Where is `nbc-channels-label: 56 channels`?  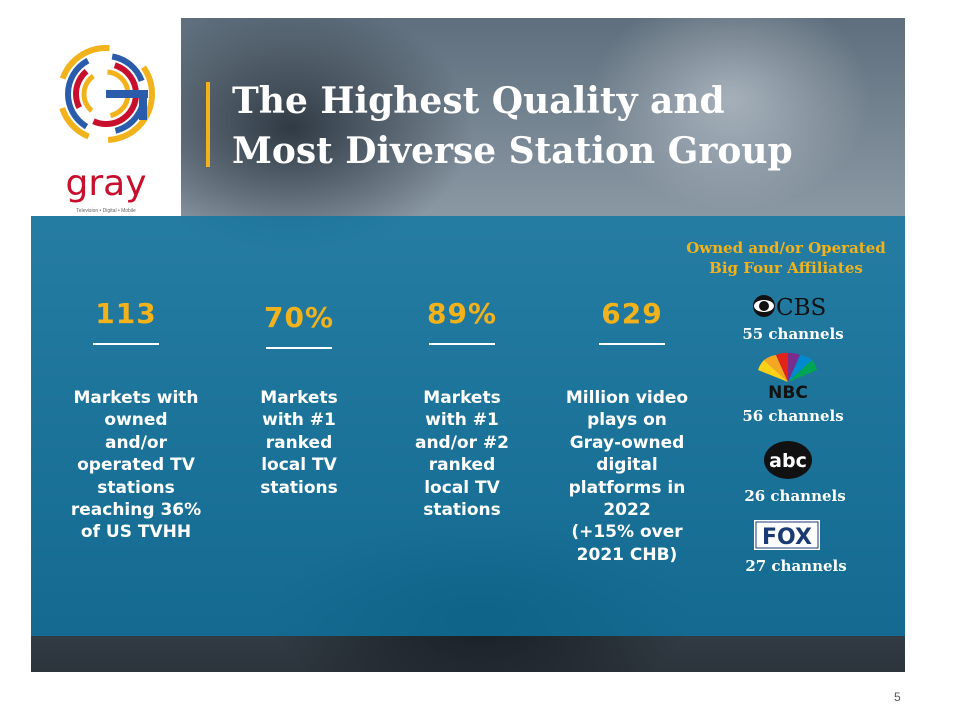
nbc-channels-label: 56 channels is located at coordinates (793, 416).